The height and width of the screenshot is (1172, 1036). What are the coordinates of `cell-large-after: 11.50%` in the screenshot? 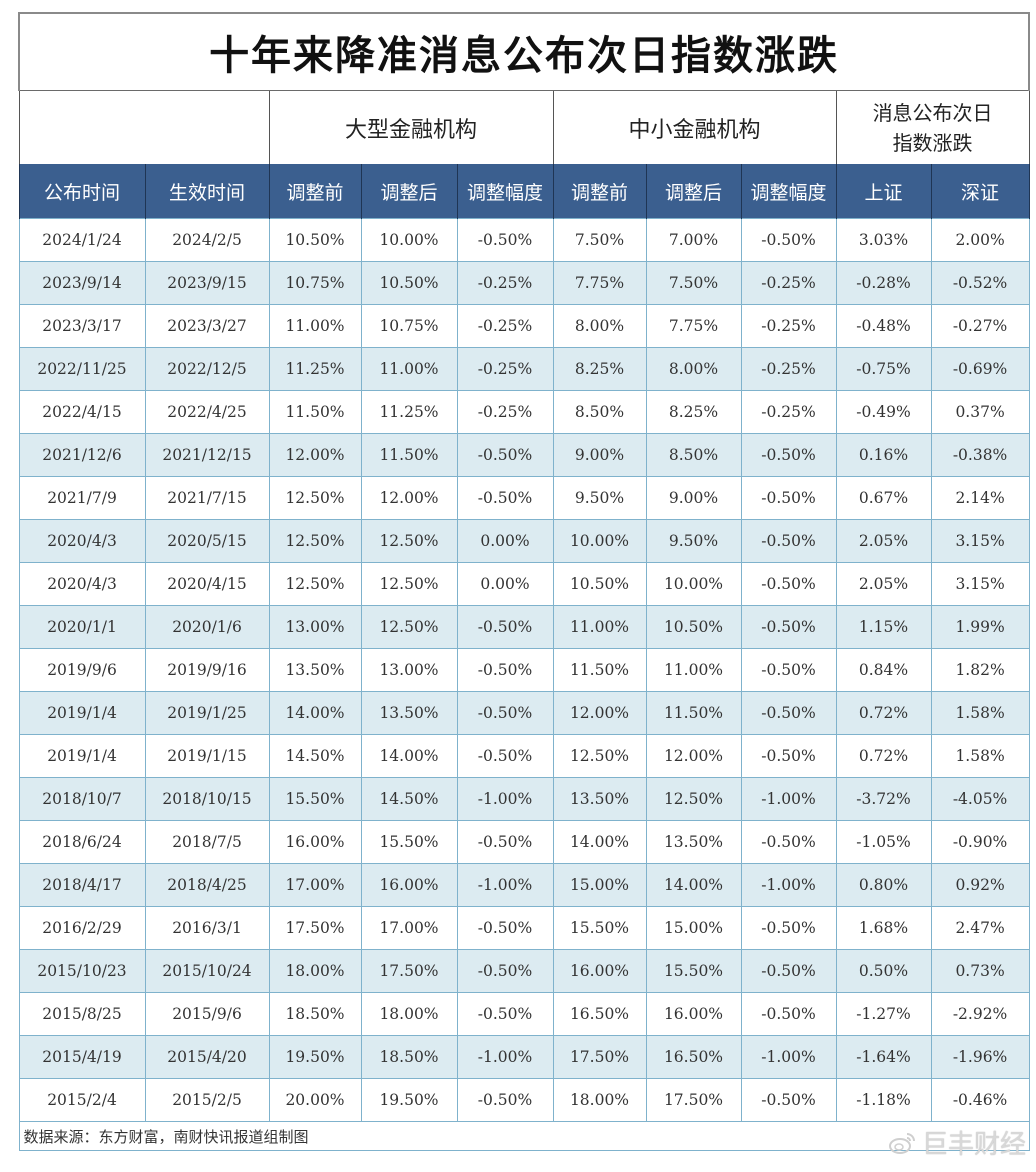 It's located at (409, 455).